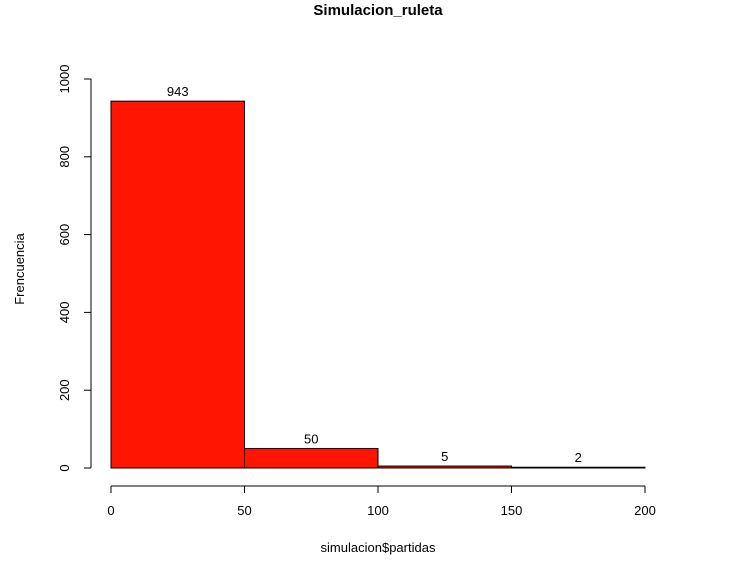 The width and height of the screenshot is (743, 564). What do you see at coordinates (64, 467) in the screenshot?
I see `y-tick-label-0: 0` at bounding box center [64, 467].